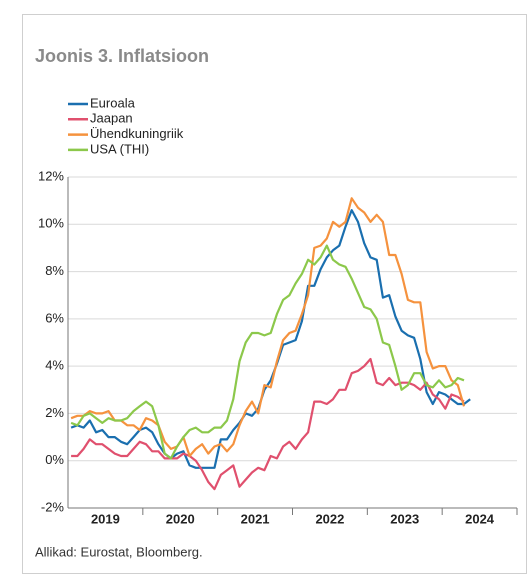 This screenshot has width=527, height=579. What do you see at coordinates (54, 459) in the screenshot?
I see `y-tick-label: 0%` at bounding box center [54, 459].